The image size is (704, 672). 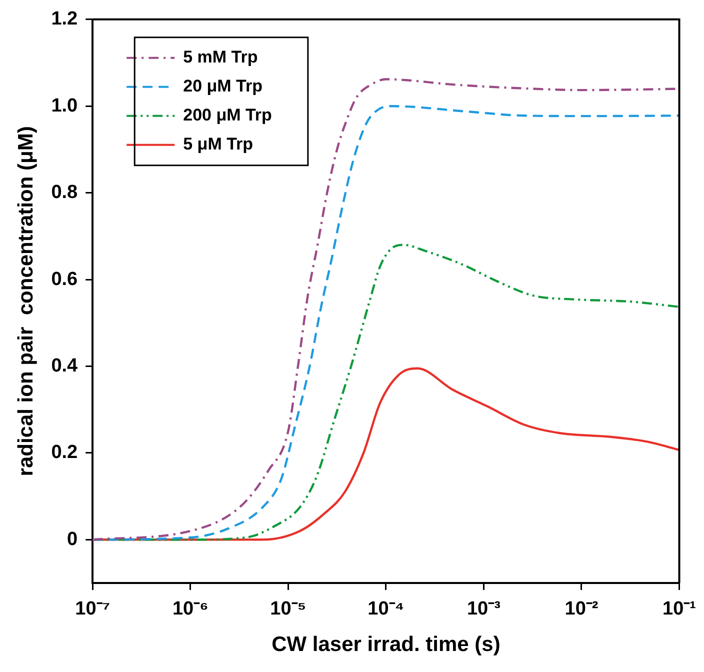 I want to click on legend-label: 20 μM Trp, so click(x=222, y=86).